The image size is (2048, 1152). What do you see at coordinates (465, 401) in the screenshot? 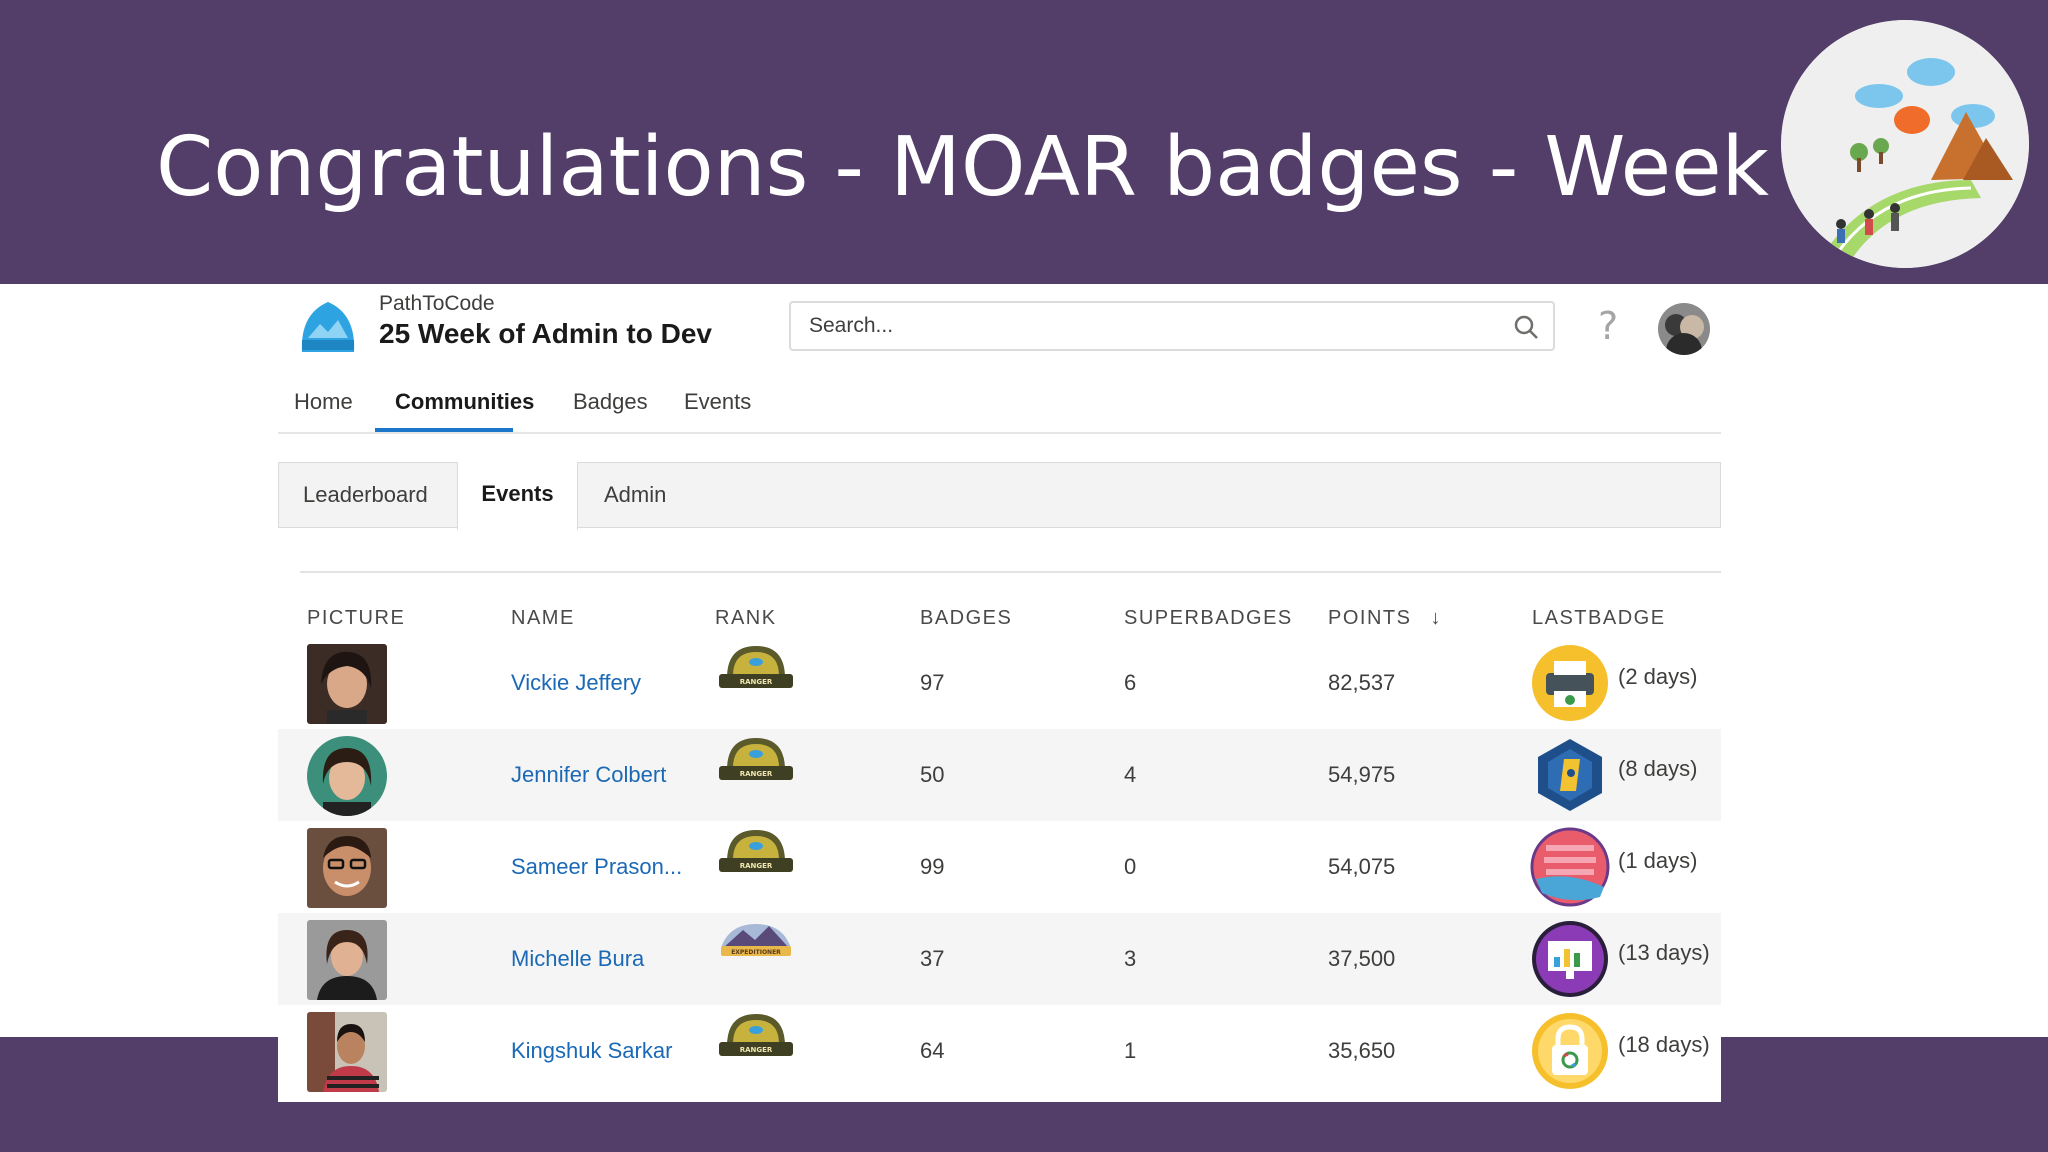
I see `nav-tab-communities: Communities` at bounding box center [465, 401].